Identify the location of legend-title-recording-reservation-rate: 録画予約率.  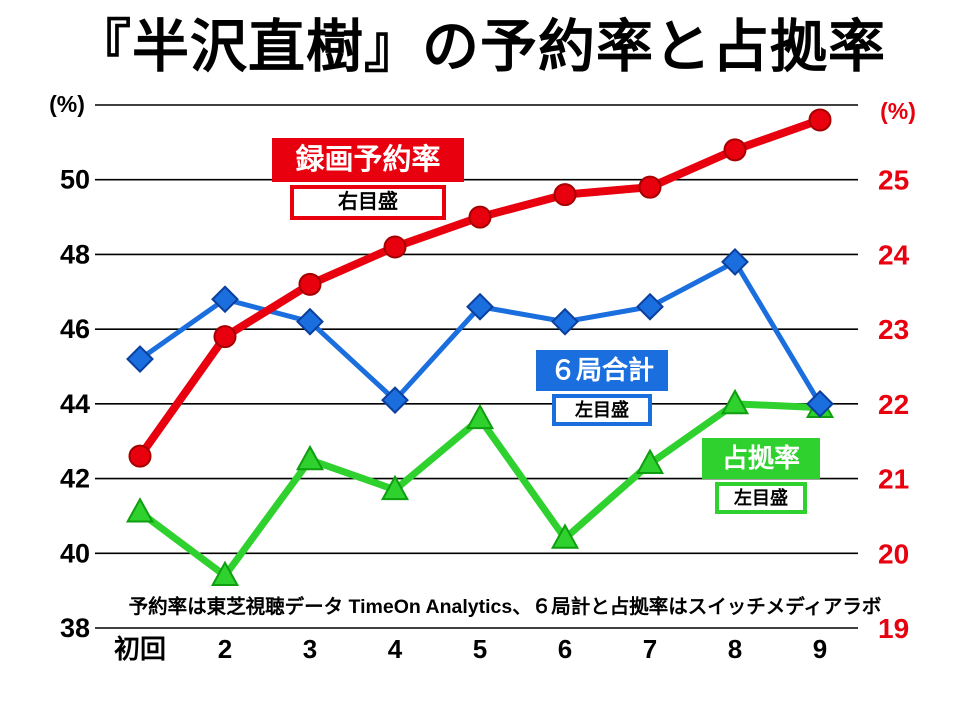
(368, 160).